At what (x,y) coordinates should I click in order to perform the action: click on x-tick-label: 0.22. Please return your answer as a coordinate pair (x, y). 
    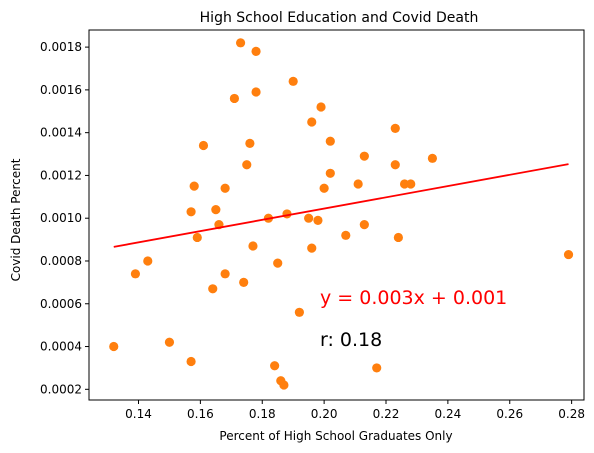
    Looking at the image, I should click on (386, 414).